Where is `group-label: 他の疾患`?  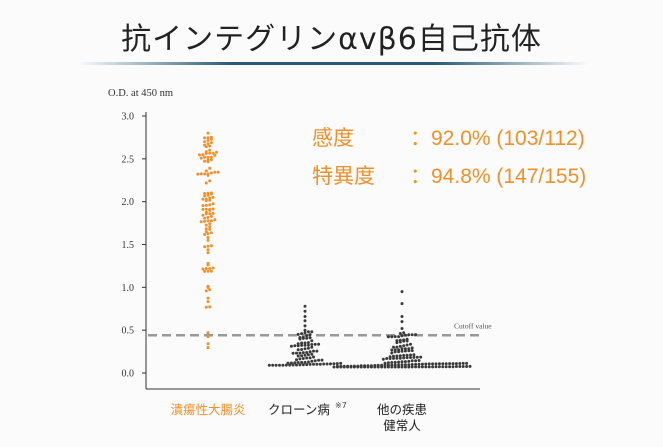
group-label: 他の疾患 is located at coordinates (402, 409).